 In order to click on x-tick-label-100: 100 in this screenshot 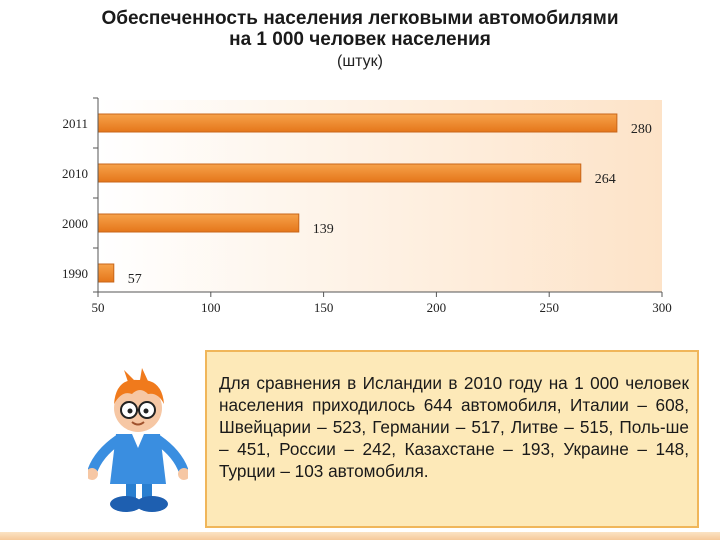, I will do `click(211, 307)`.